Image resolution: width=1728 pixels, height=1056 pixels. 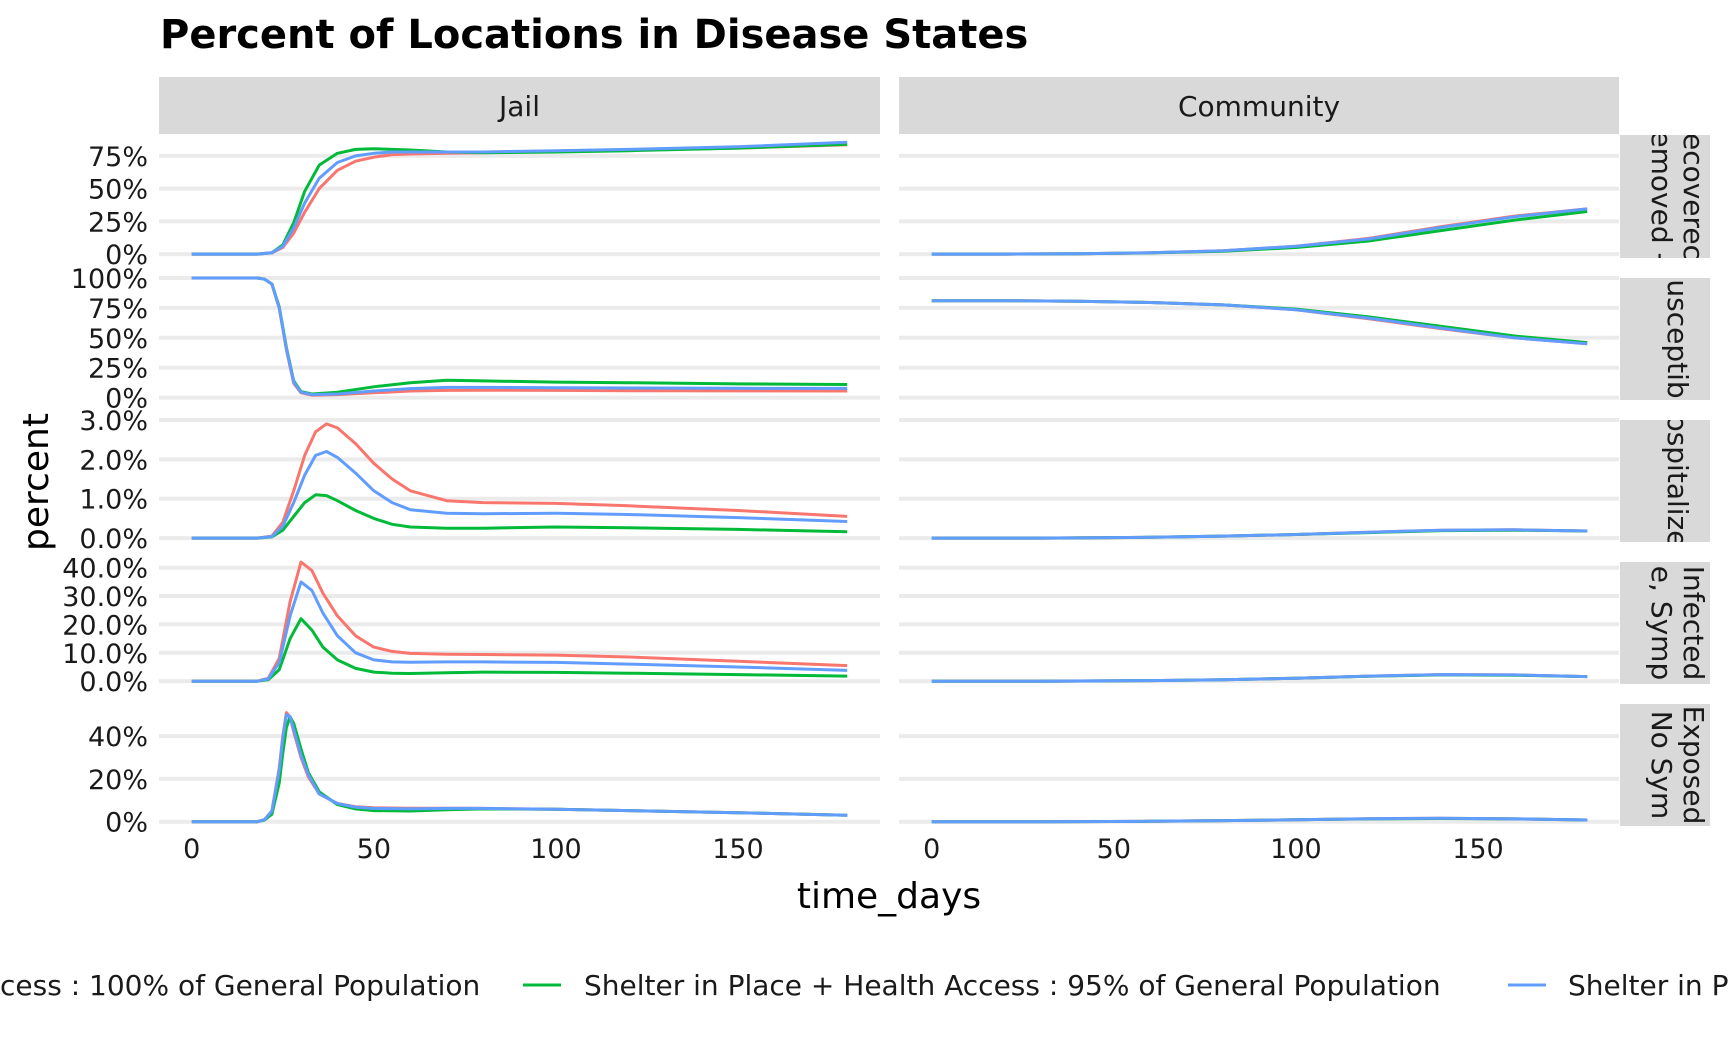 I want to click on y-axis-label: percent, so click(x=36, y=482).